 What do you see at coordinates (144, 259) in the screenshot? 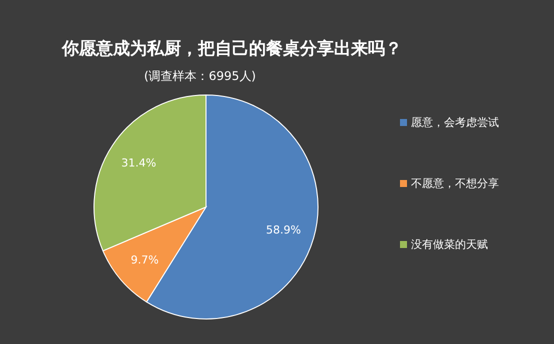
I see `data-label: 9.7%` at bounding box center [144, 259].